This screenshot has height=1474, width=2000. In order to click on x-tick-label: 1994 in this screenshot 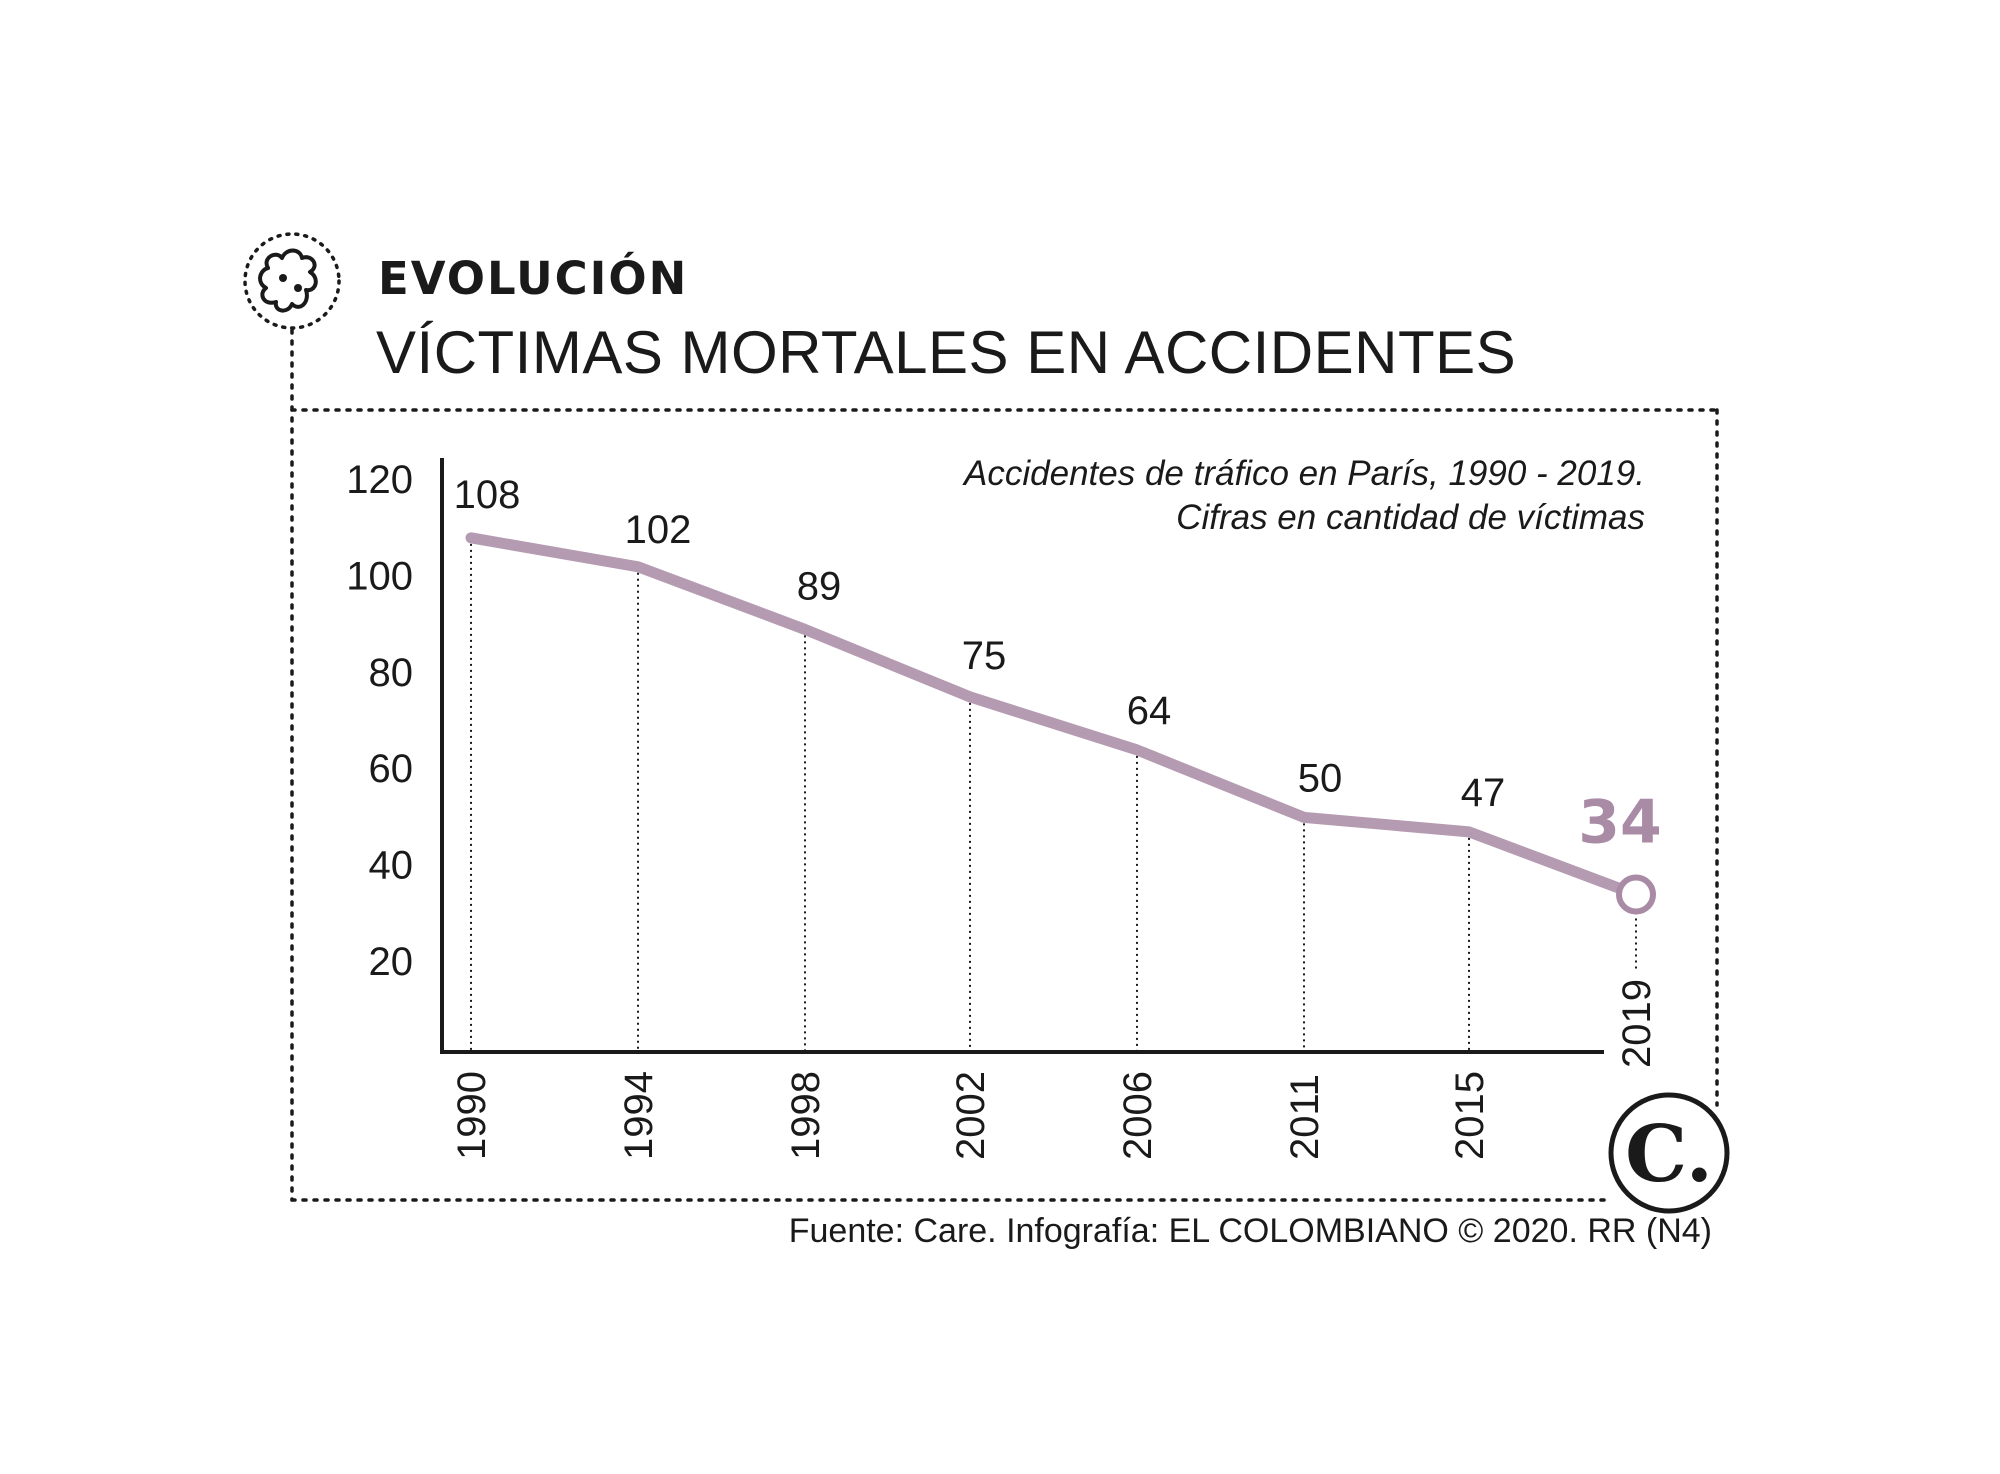, I will do `click(639, 1115)`.